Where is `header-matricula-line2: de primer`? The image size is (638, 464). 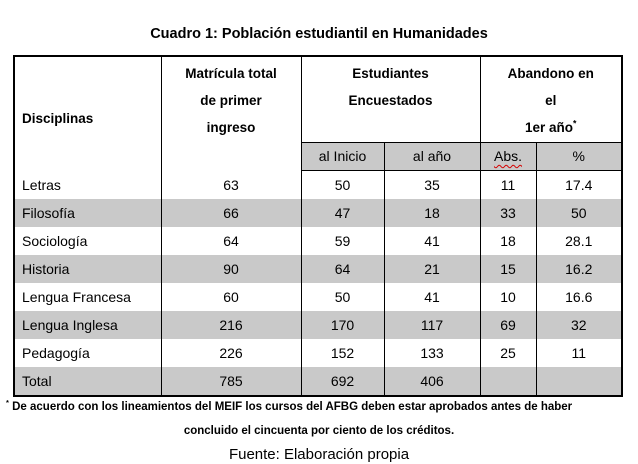
header-matricula-line2: de primer is located at coordinates (231, 100).